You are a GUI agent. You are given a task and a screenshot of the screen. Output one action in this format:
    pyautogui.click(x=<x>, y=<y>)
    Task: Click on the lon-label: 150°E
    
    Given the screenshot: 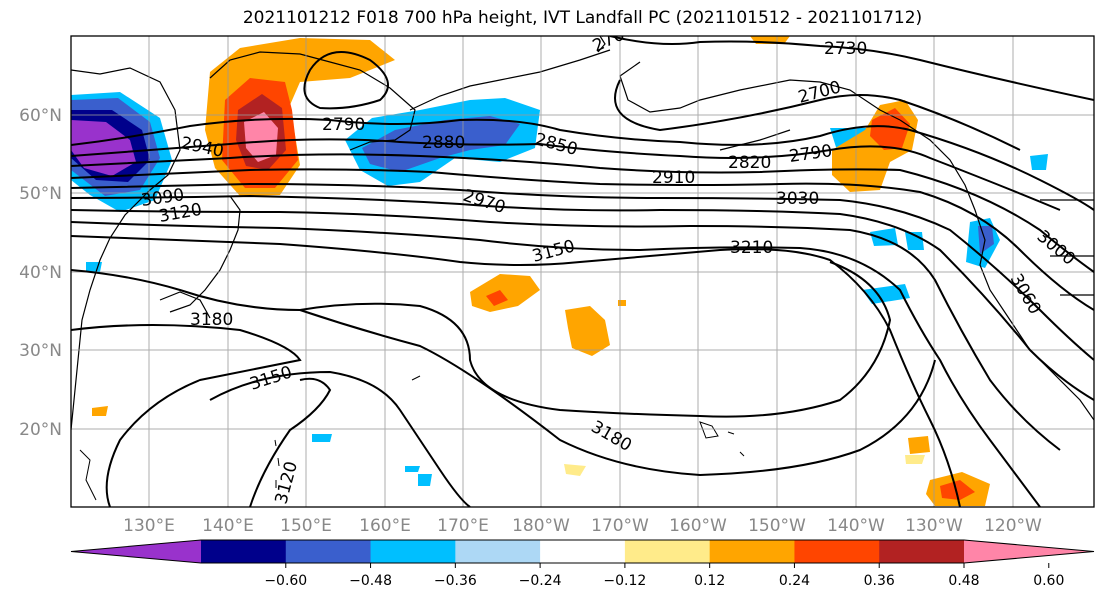 What is the action you would take?
    pyautogui.click(x=306, y=526)
    